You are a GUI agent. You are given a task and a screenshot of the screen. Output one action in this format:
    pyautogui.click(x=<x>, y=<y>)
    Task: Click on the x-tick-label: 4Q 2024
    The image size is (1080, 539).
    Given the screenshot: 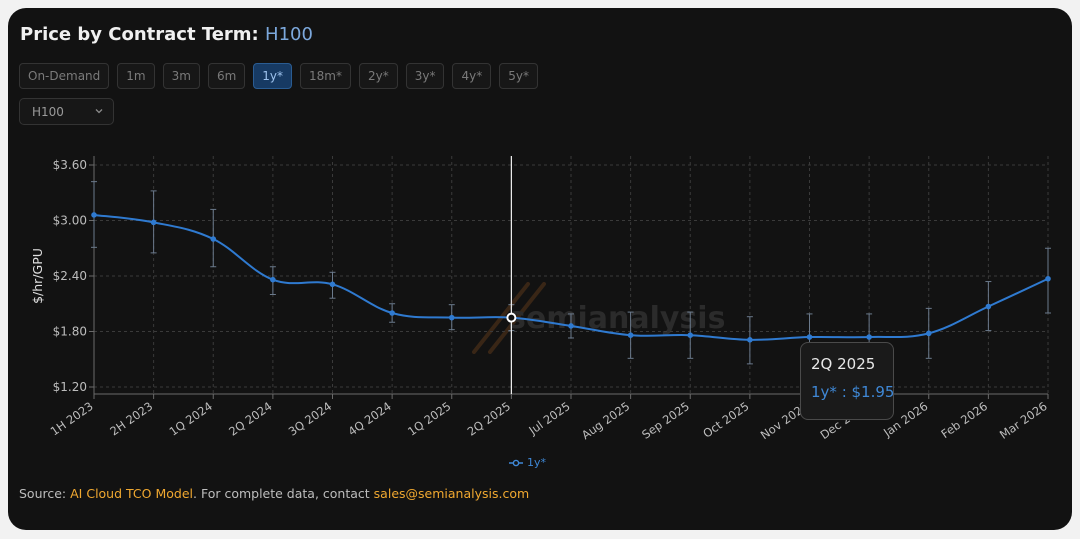 What is the action you would take?
    pyautogui.click(x=369, y=419)
    